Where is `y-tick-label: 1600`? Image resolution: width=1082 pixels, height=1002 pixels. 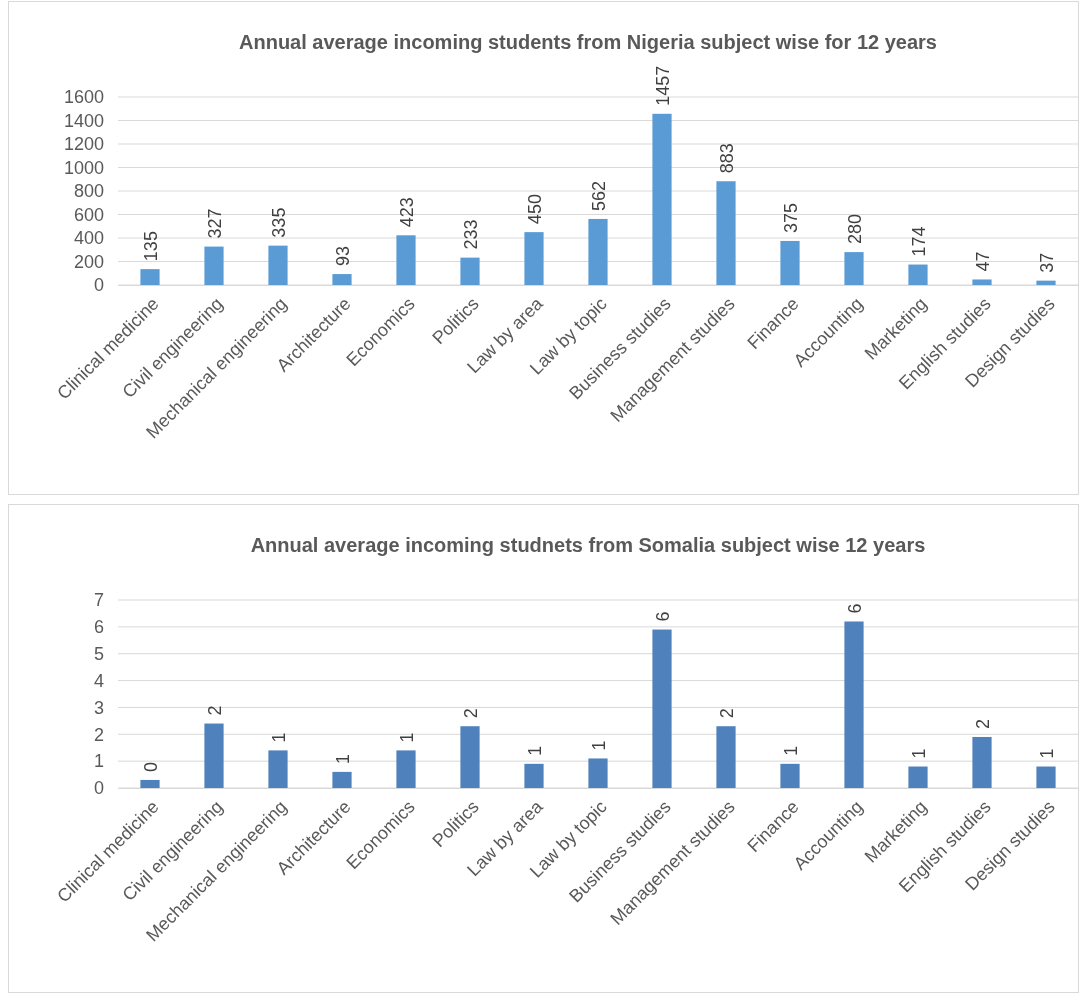 y-tick-label: 1600 is located at coordinates (83, 97).